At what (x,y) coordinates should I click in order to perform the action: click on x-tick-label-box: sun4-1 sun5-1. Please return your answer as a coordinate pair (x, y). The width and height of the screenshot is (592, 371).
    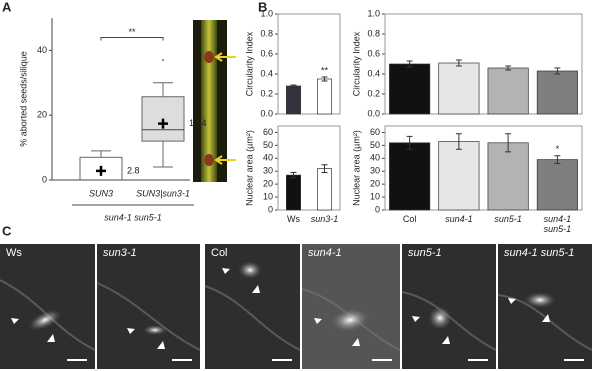
    Looking at the image, I should click on (558, 224).